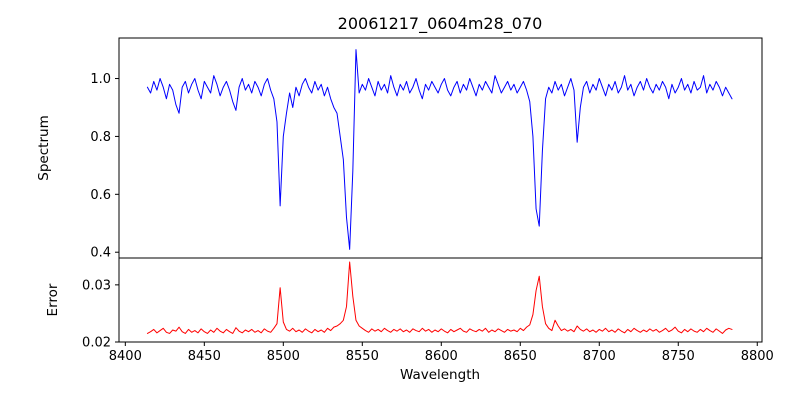 The height and width of the screenshot is (400, 800). I want to click on y-tick-label: 0.03, so click(96, 285).